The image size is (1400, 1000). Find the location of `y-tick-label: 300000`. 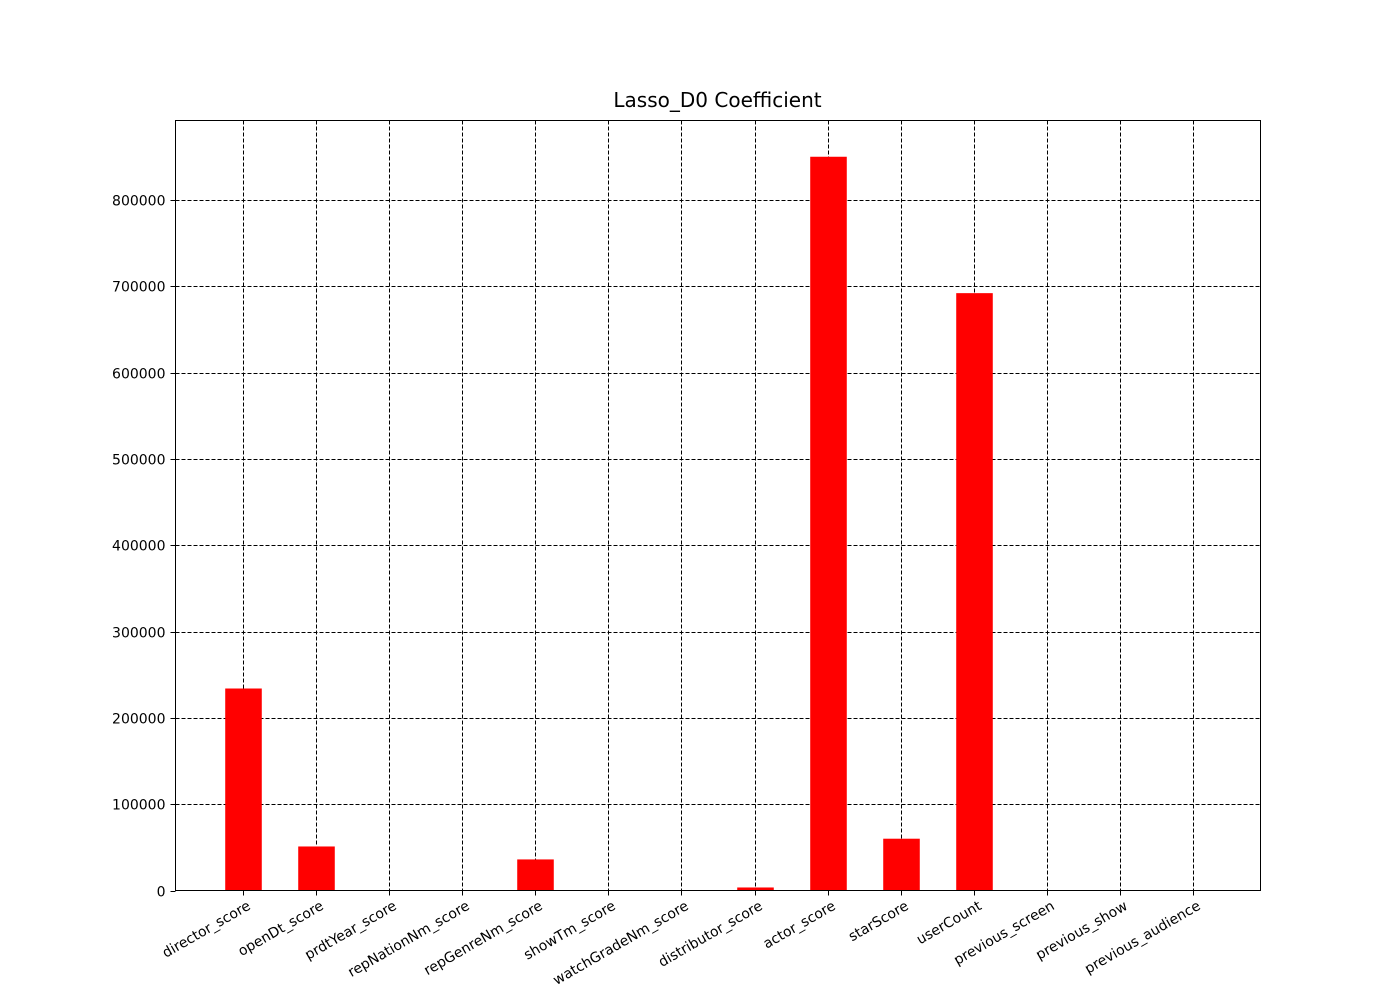

y-tick-label: 300000 is located at coordinates (138, 634).